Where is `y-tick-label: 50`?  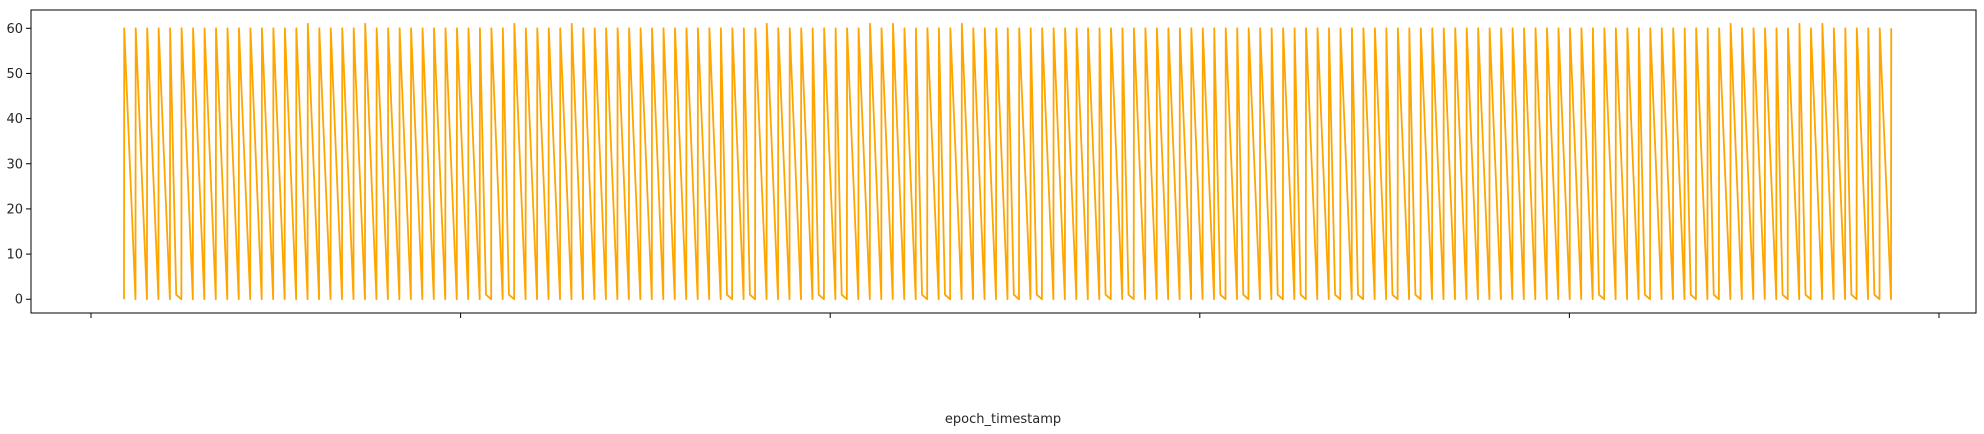 y-tick-label: 50 is located at coordinates (14, 74).